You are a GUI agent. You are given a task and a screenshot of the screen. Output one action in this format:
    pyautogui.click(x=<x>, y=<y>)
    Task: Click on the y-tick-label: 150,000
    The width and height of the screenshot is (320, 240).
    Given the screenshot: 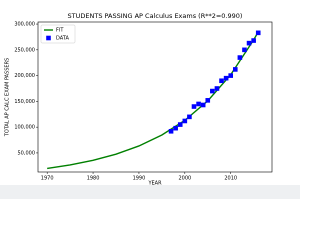 What is the action you would take?
    pyautogui.click(x=24, y=102)
    